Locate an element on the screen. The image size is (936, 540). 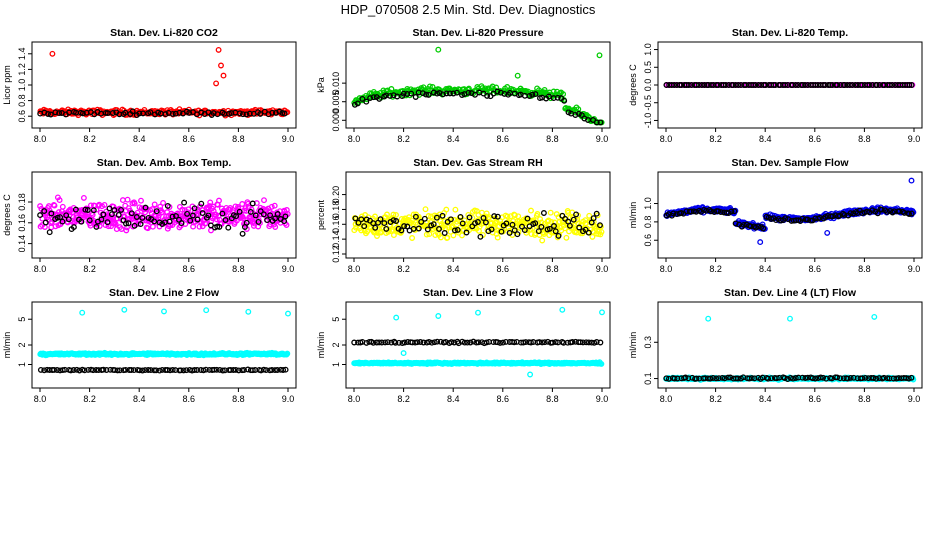
y-tick-label: 5 is located at coordinates (22, 319).